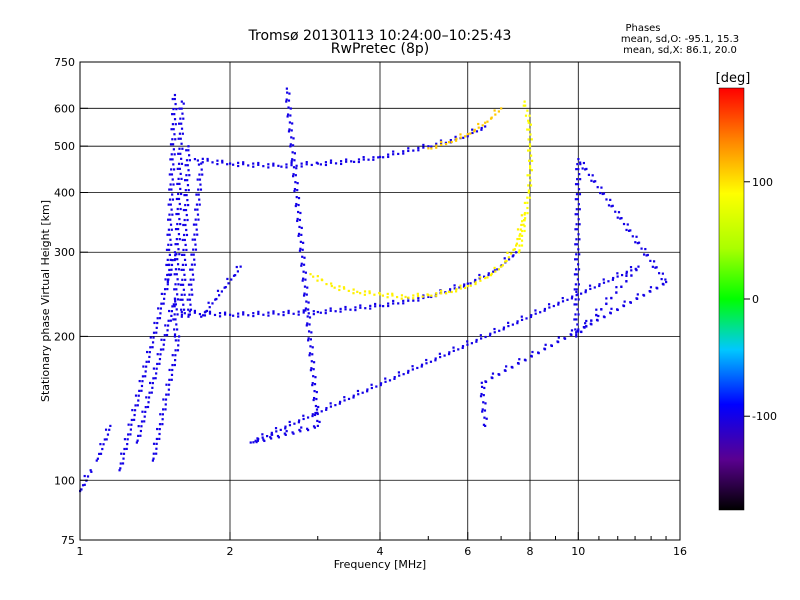 The image size is (800, 600). Describe the element at coordinates (680, 50) in the screenshot. I see `stats-x: mean, sd,X: 86.1, 20.0` at that location.